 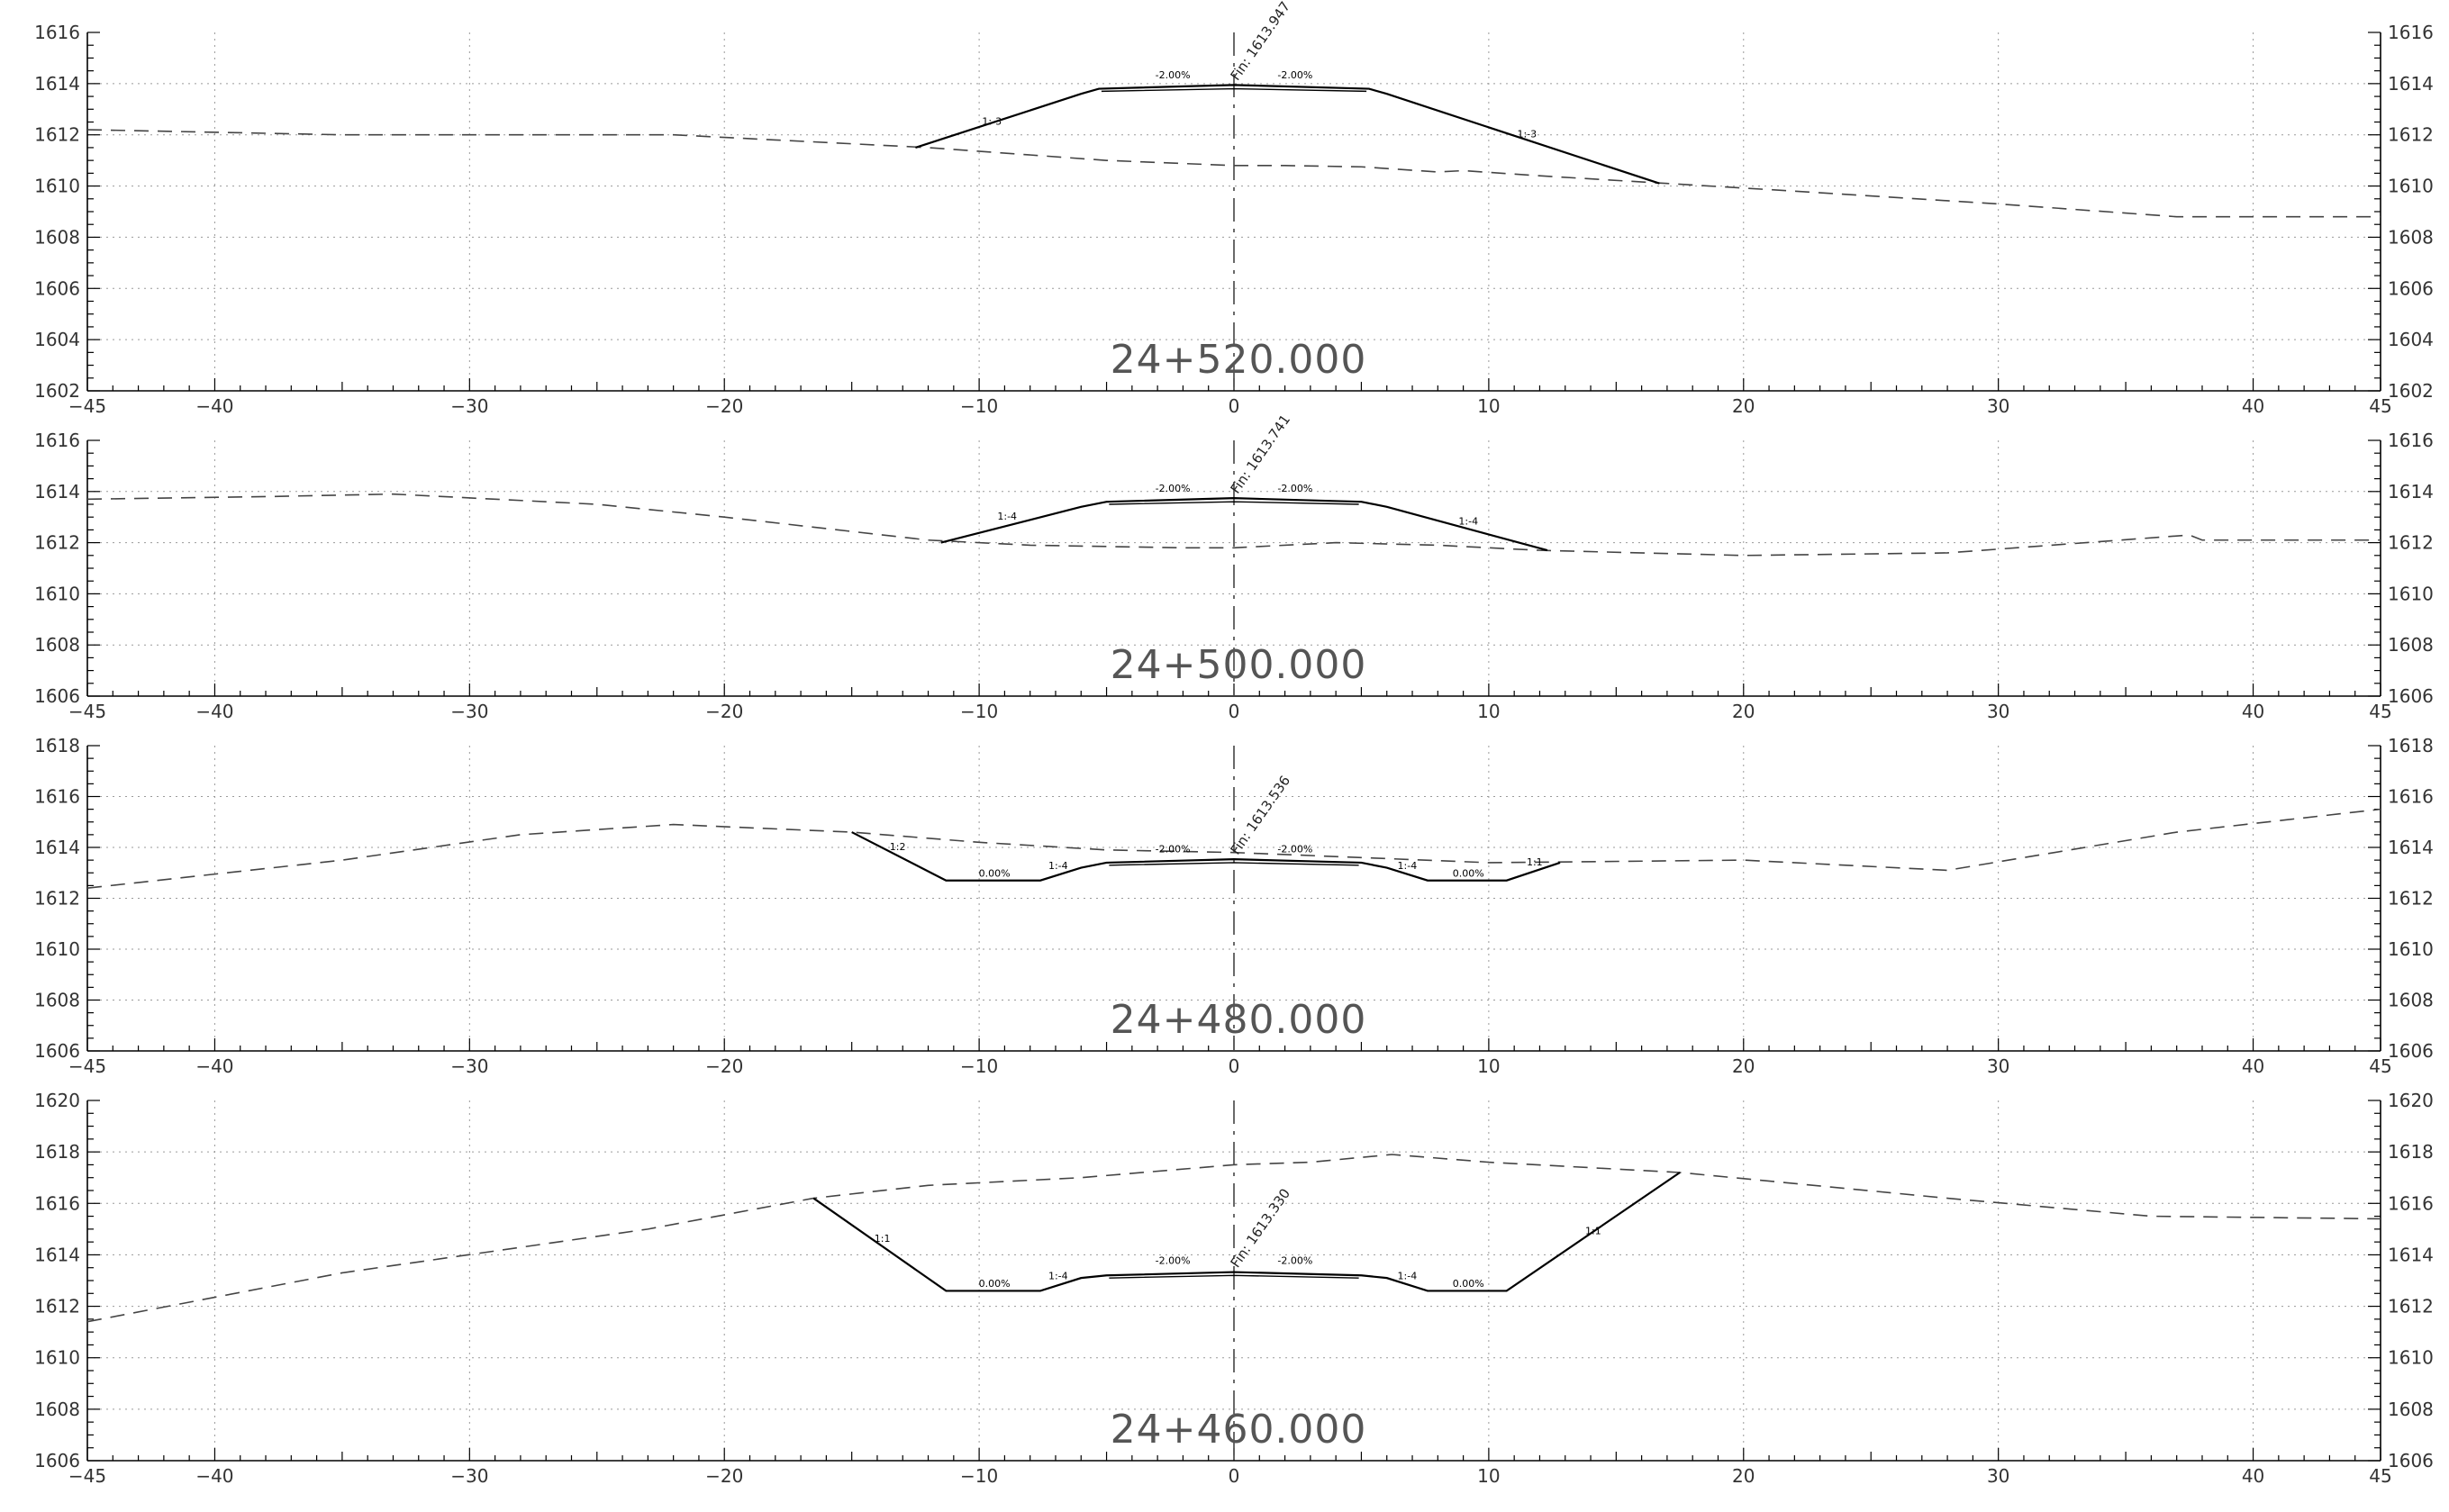 I want to click on y-tick-label-left: 1602, so click(x=57, y=391).